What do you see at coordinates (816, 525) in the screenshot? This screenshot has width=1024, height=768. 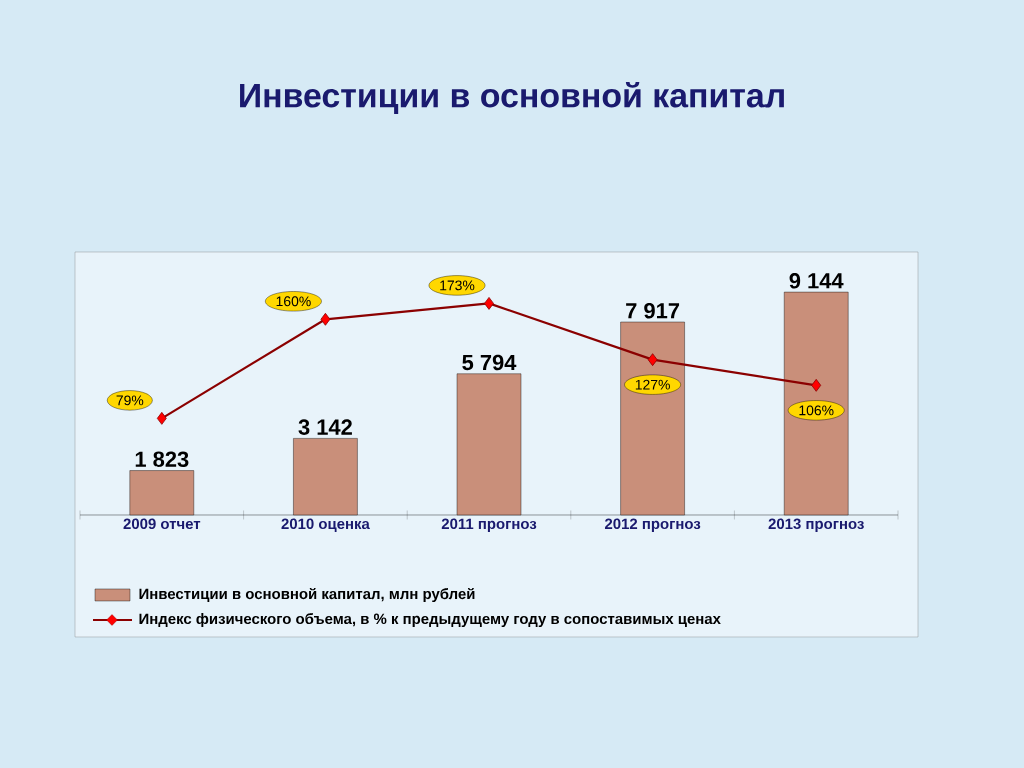 I see `x-tick-label: 2013 прогноз` at bounding box center [816, 525].